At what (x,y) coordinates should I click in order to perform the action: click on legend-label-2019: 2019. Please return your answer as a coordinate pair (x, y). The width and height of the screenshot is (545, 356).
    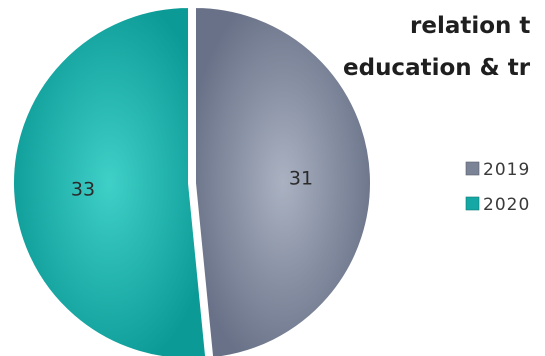
    Looking at the image, I should click on (506, 170).